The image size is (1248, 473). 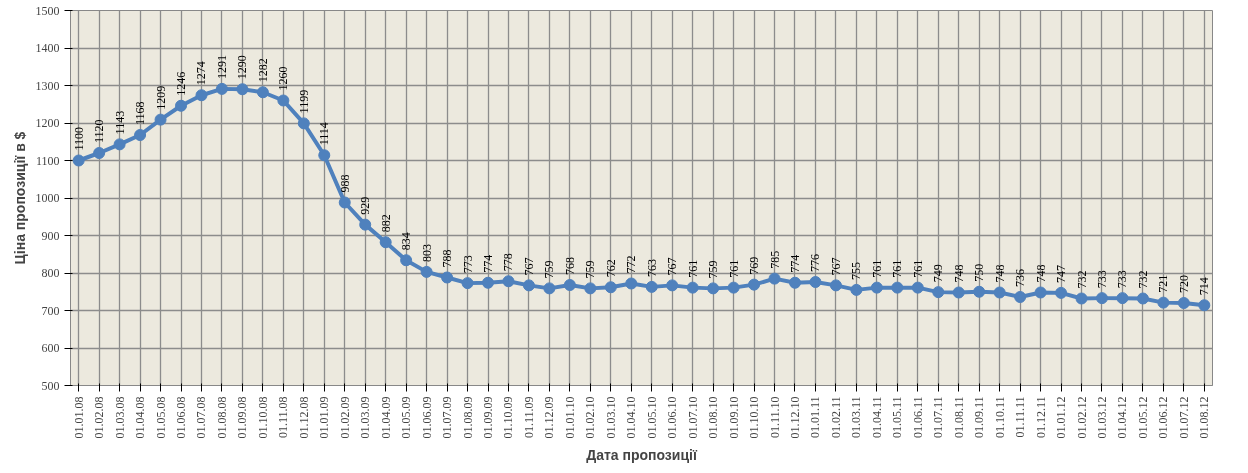 I want to click on data-label: 1199, so click(x=303, y=101).